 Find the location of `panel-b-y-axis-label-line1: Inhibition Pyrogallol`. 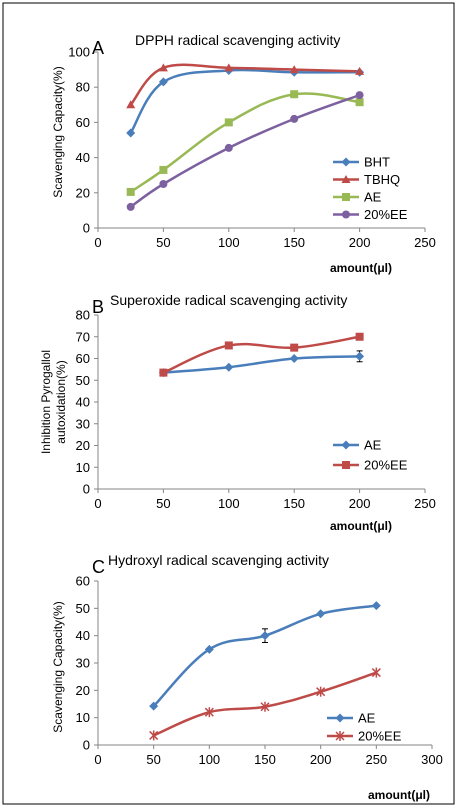

panel-b-y-axis-label-line1: Inhibition Pyrogallol is located at coordinates (46, 402).